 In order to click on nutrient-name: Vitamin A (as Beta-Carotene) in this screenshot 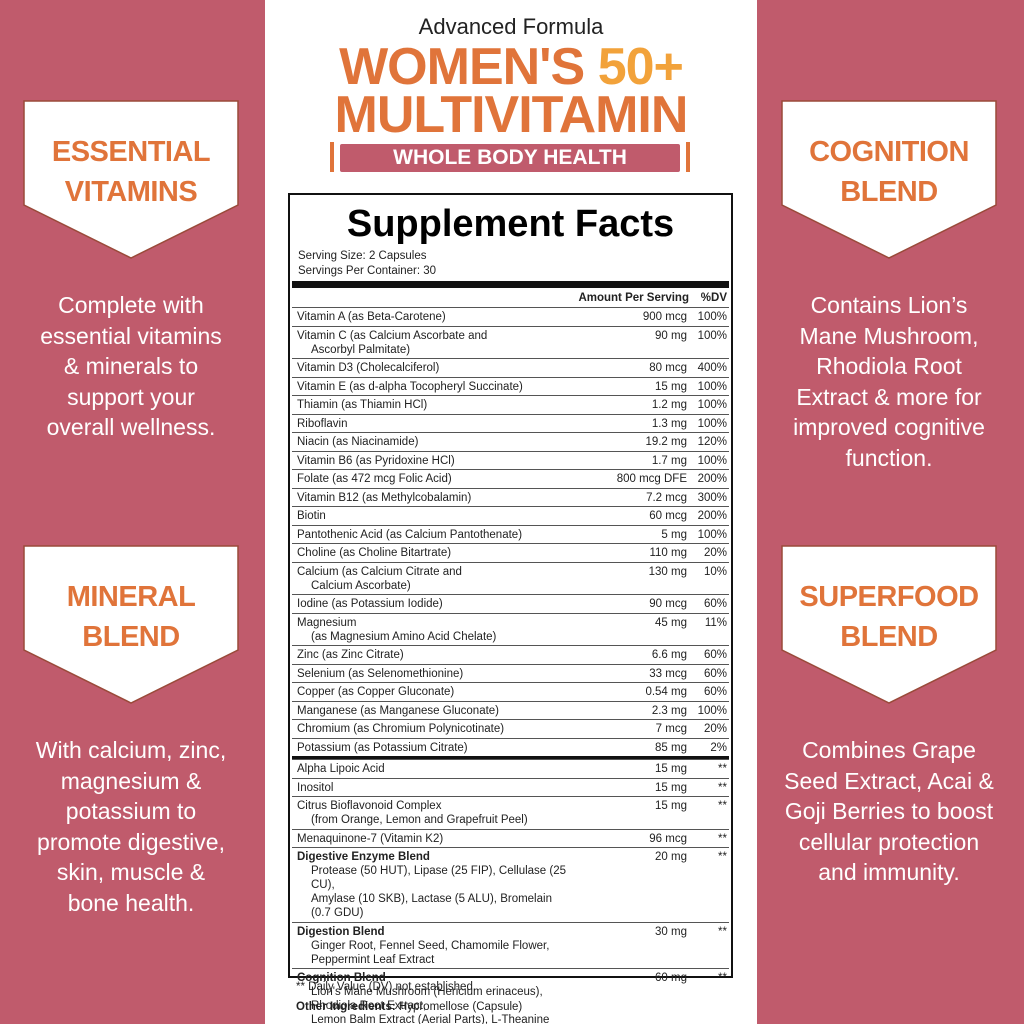, I will do `click(432, 317)`.